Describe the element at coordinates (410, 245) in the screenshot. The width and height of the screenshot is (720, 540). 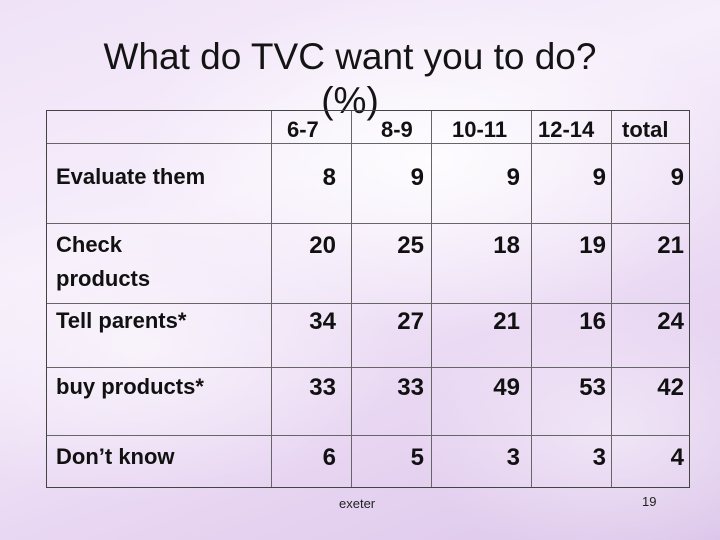
I see `table-cell: 25` at that location.